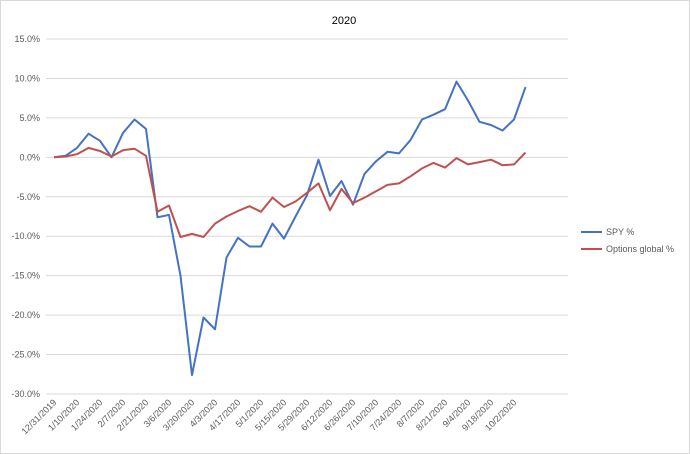  I want to click on y-tick-label: -15.0%, so click(25, 276).